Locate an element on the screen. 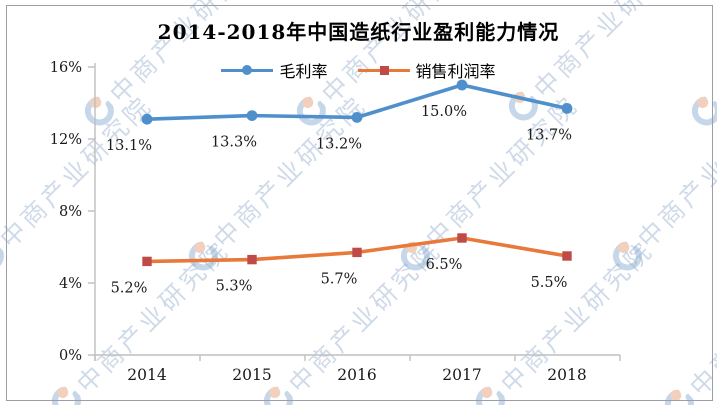  data-label: 5.5% is located at coordinates (549, 283).